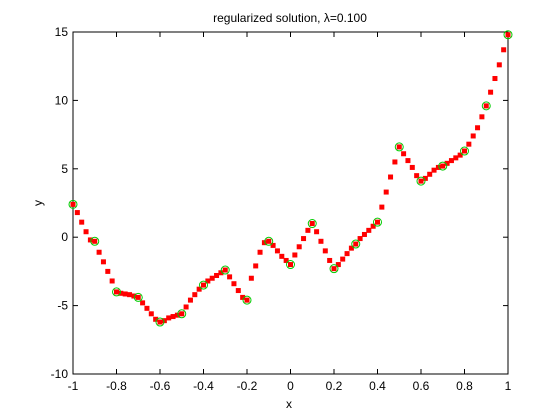  I want to click on chart-title: regularized solution, λ=0.100, so click(290, 18).